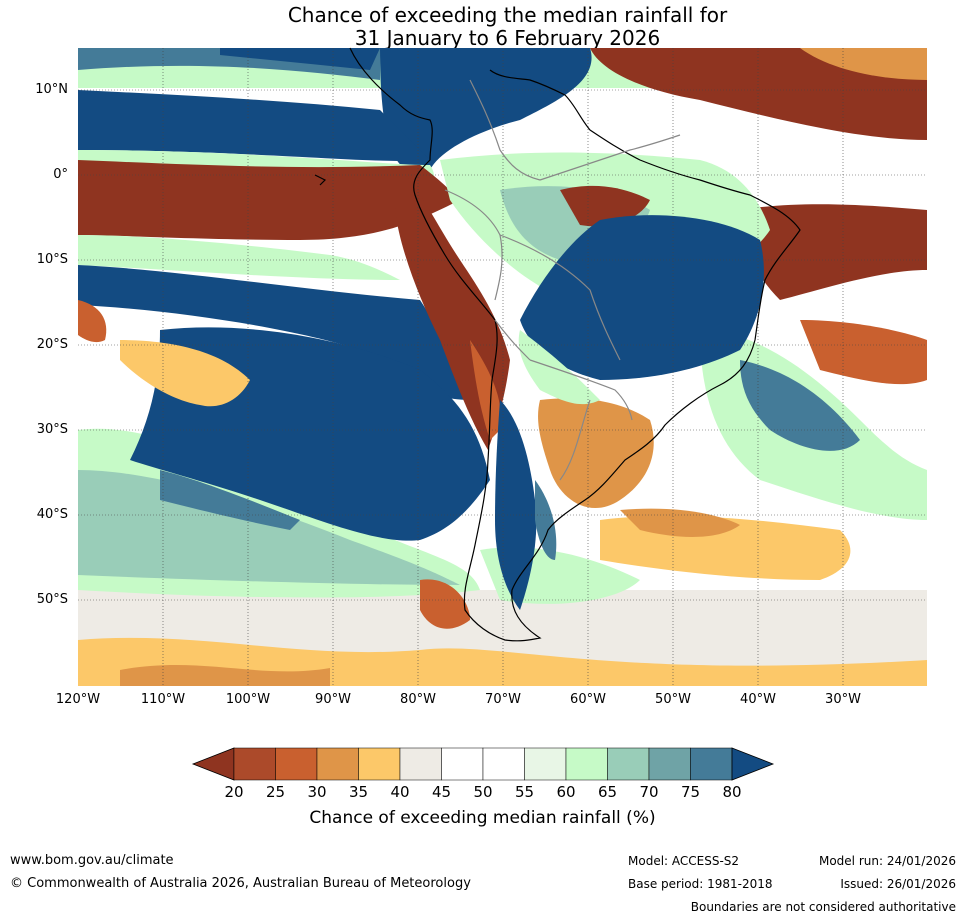 The height and width of the screenshot is (919, 965). What do you see at coordinates (607, 792) in the screenshot?
I see `colorbar-tick-65: 65` at bounding box center [607, 792].